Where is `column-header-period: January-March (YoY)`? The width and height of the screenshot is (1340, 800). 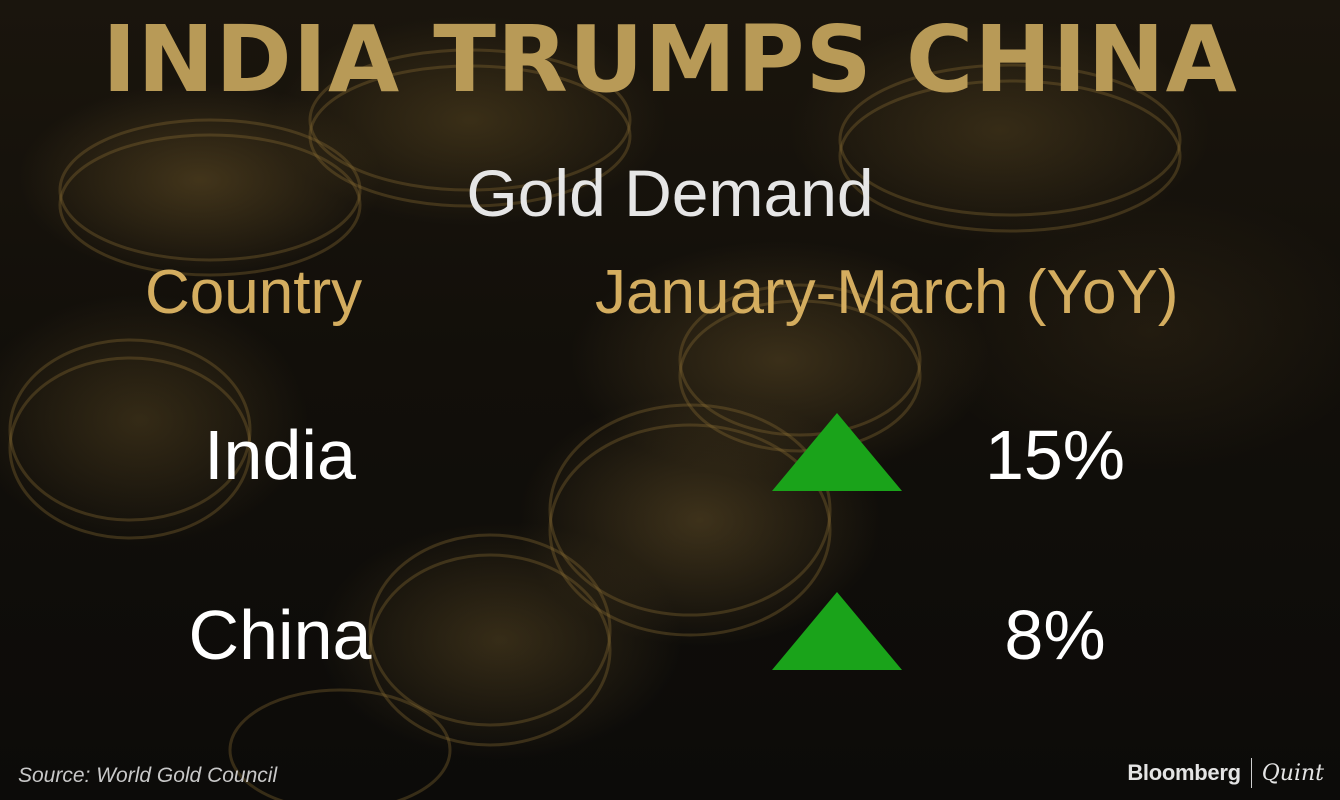
column-header-period: January-March (YoY) is located at coordinates (887, 292).